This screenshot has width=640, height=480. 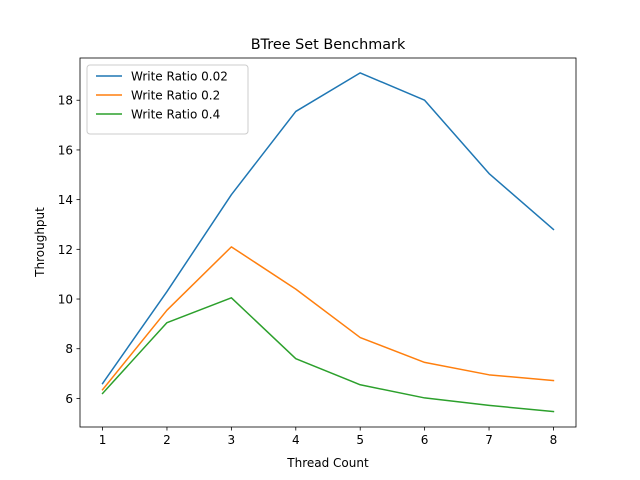 I want to click on chart-title: BTree Set Benchmark, so click(x=328, y=45).